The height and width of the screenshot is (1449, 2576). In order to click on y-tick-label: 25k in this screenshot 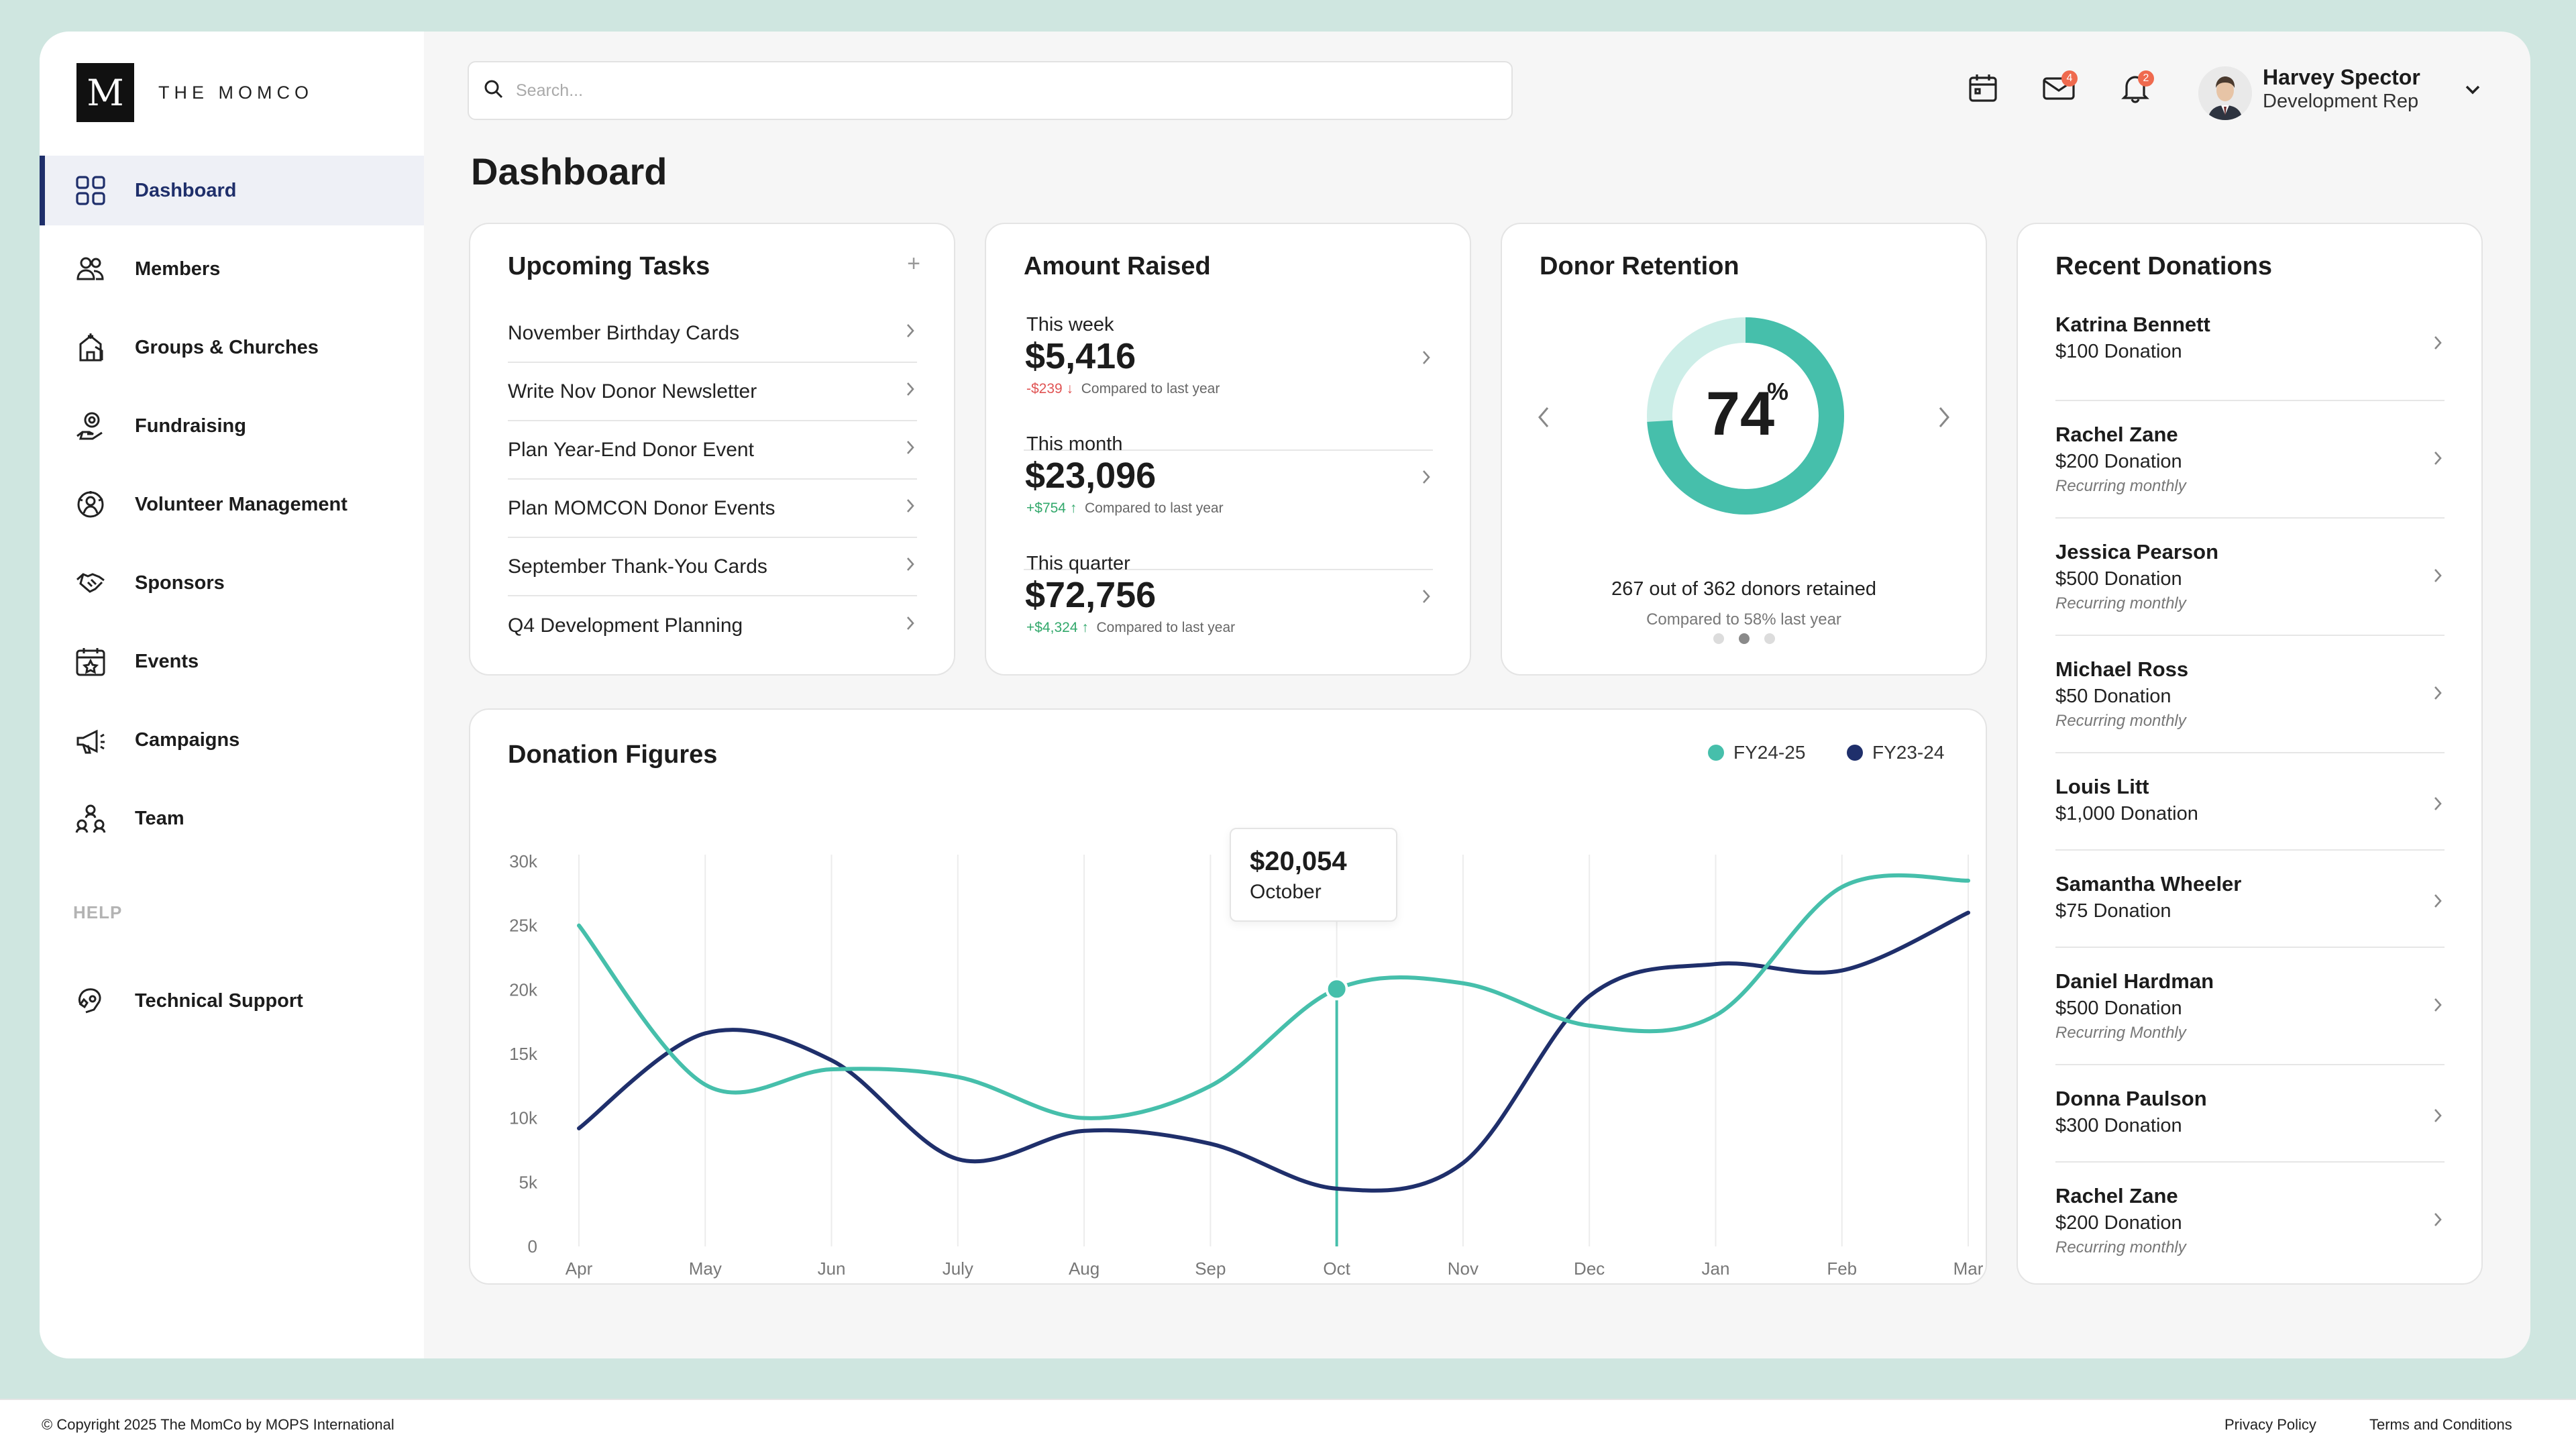, I will do `click(523, 926)`.